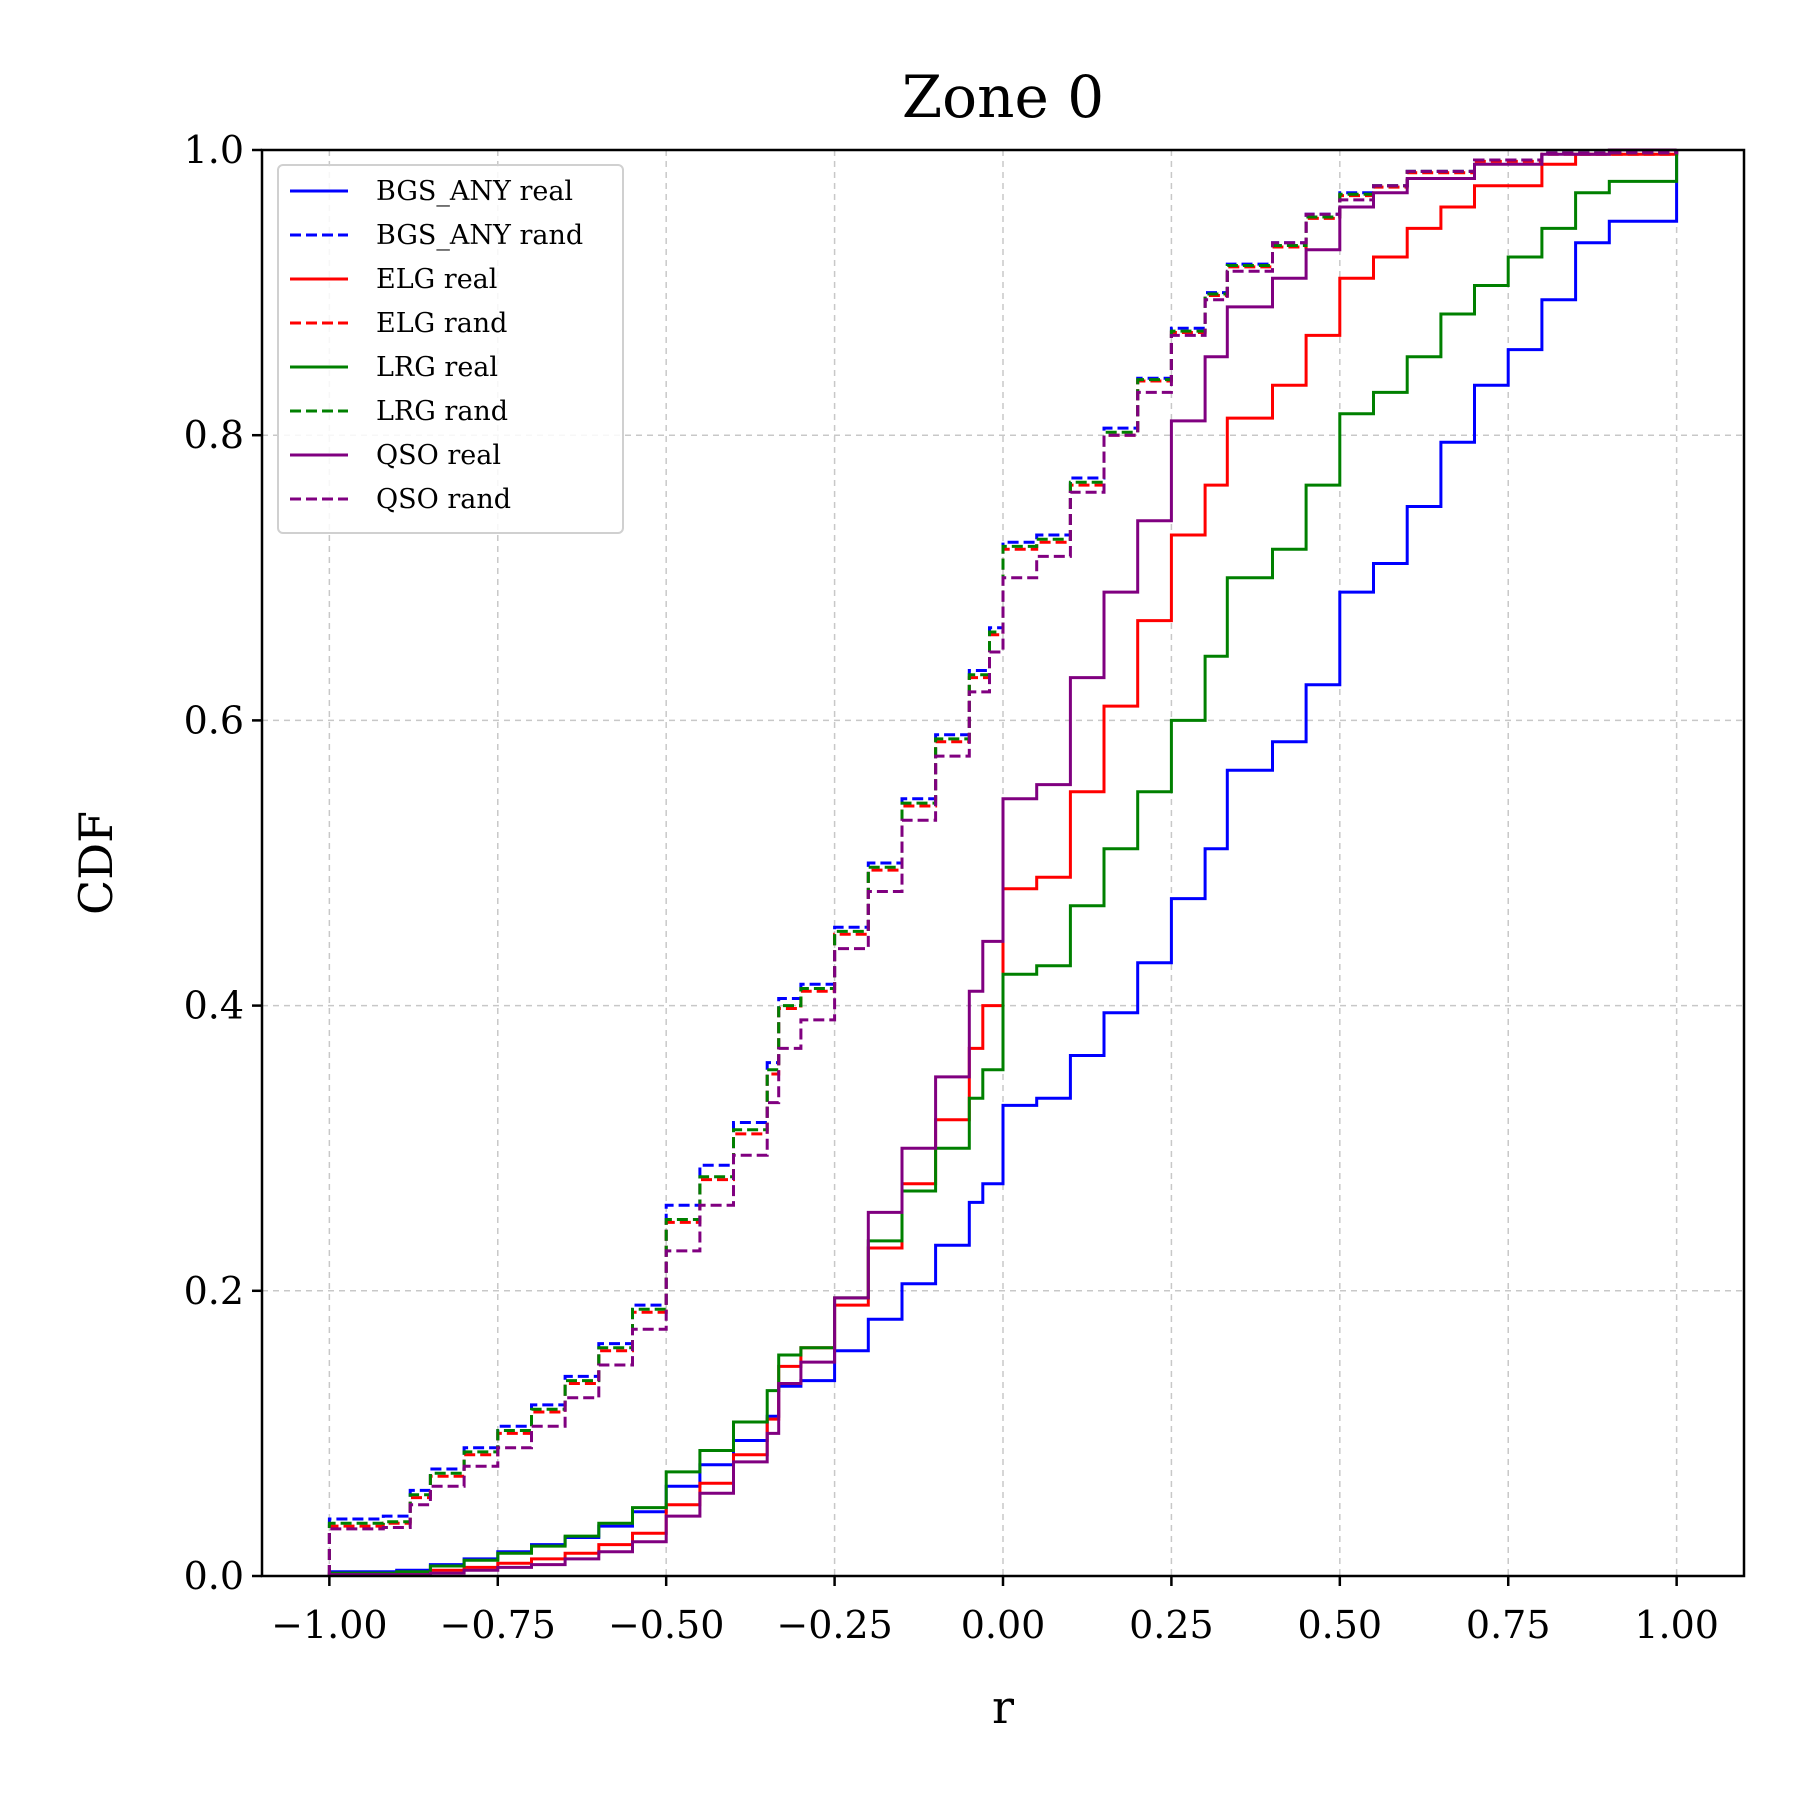 This screenshot has height=1800, width=1800. Describe the element at coordinates (214, 1006) in the screenshot. I see `y-tick-label: 0.4` at that location.